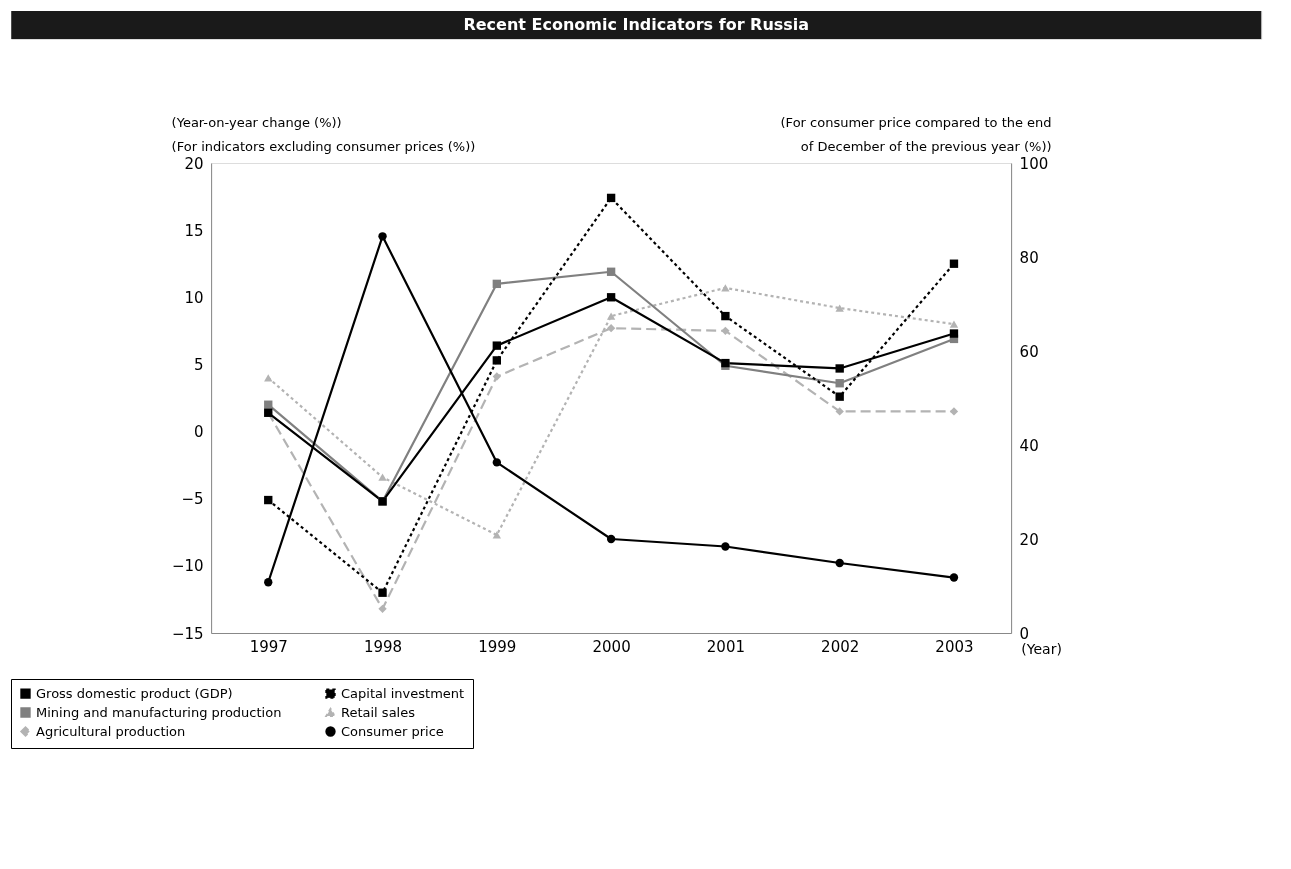 The width and height of the screenshot is (1291, 869). I want to click on x-tick-label: 2001, so click(725, 646).